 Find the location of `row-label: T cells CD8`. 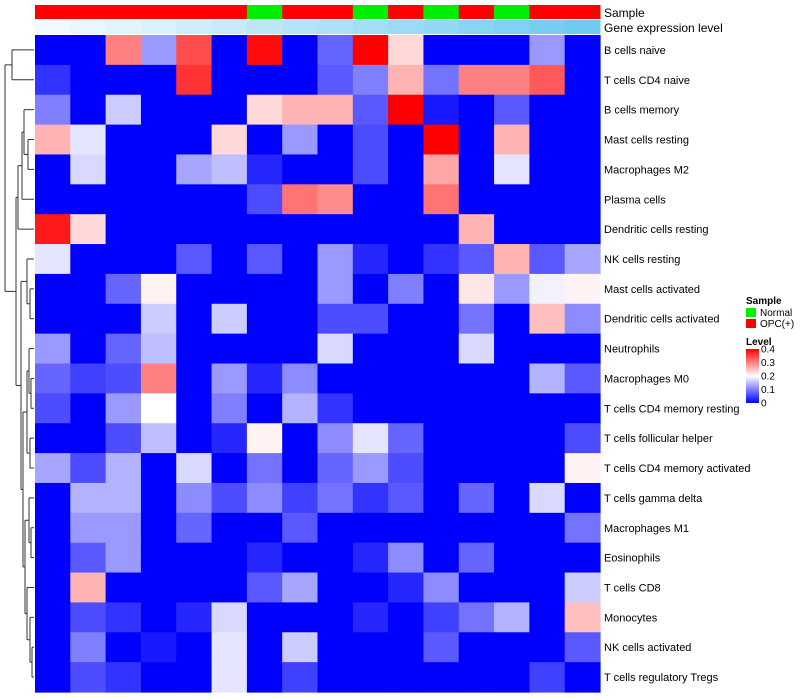

row-label: T cells CD8 is located at coordinates (632, 588).